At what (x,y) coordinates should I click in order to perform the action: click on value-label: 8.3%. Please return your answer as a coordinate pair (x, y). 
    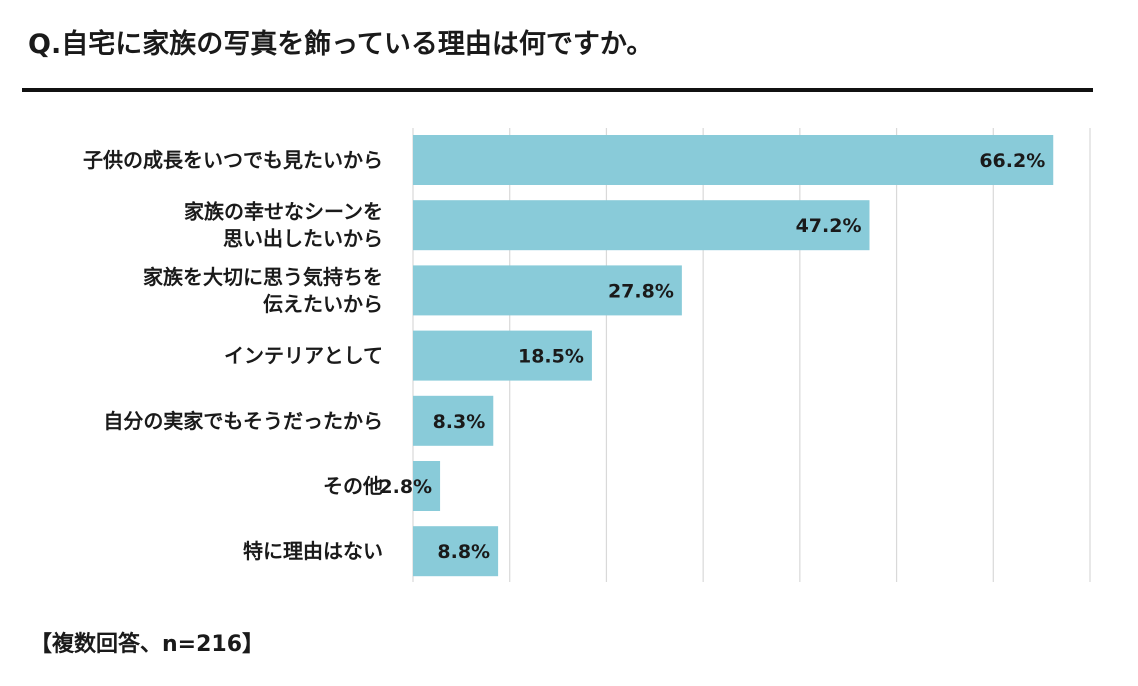
    Looking at the image, I should click on (459, 422).